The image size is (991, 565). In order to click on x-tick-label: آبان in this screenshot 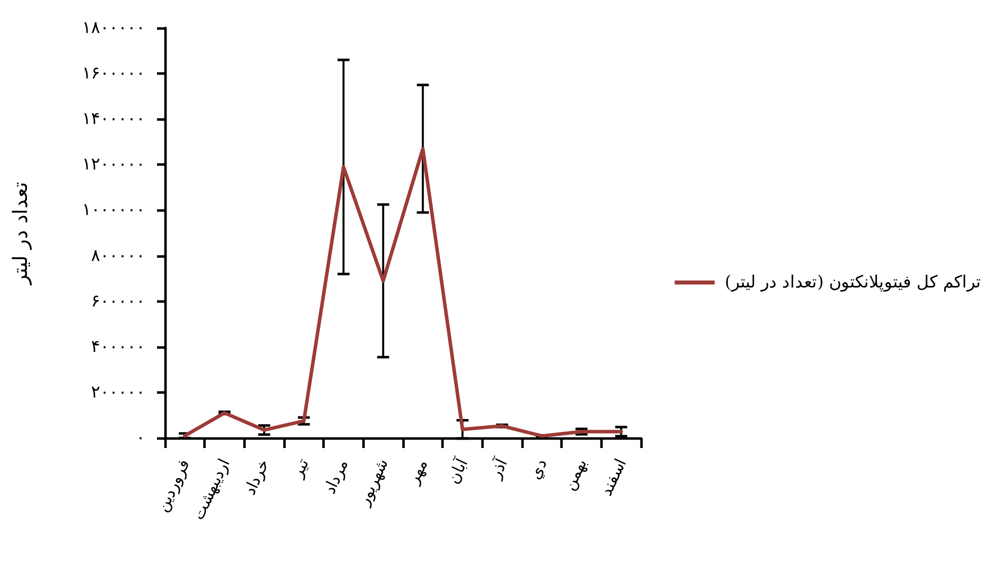, I will do `click(457, 470)`.